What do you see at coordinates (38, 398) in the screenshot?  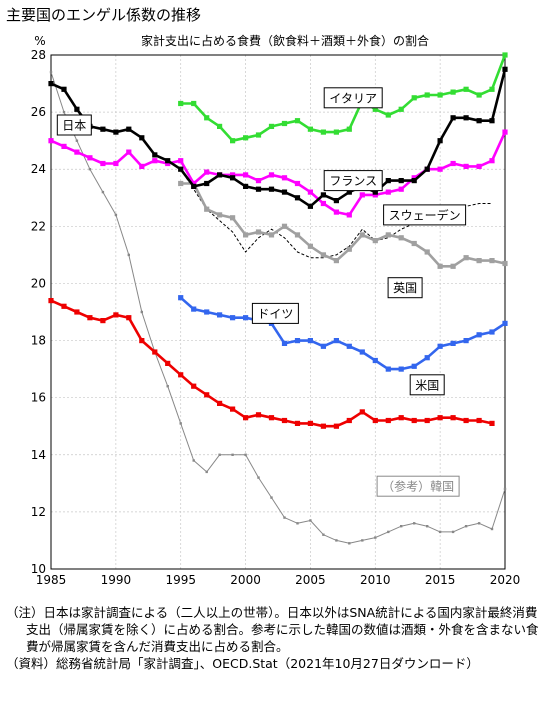 I see `y-tick-label: 16` at bounding box center [38, 398].